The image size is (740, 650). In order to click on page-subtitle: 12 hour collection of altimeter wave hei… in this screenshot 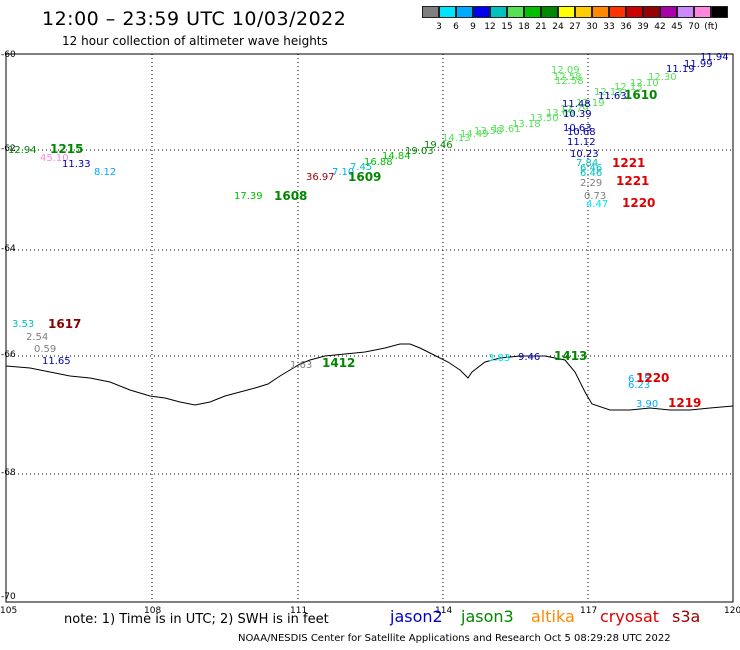, I will do `click(195, 41)`.